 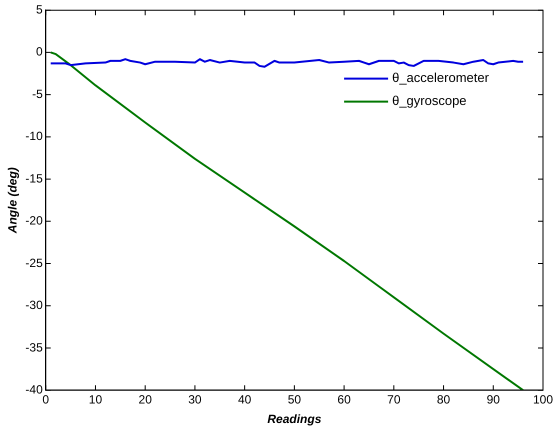 I want to click on y-tick-label: 5, so click(x=40, y=9).